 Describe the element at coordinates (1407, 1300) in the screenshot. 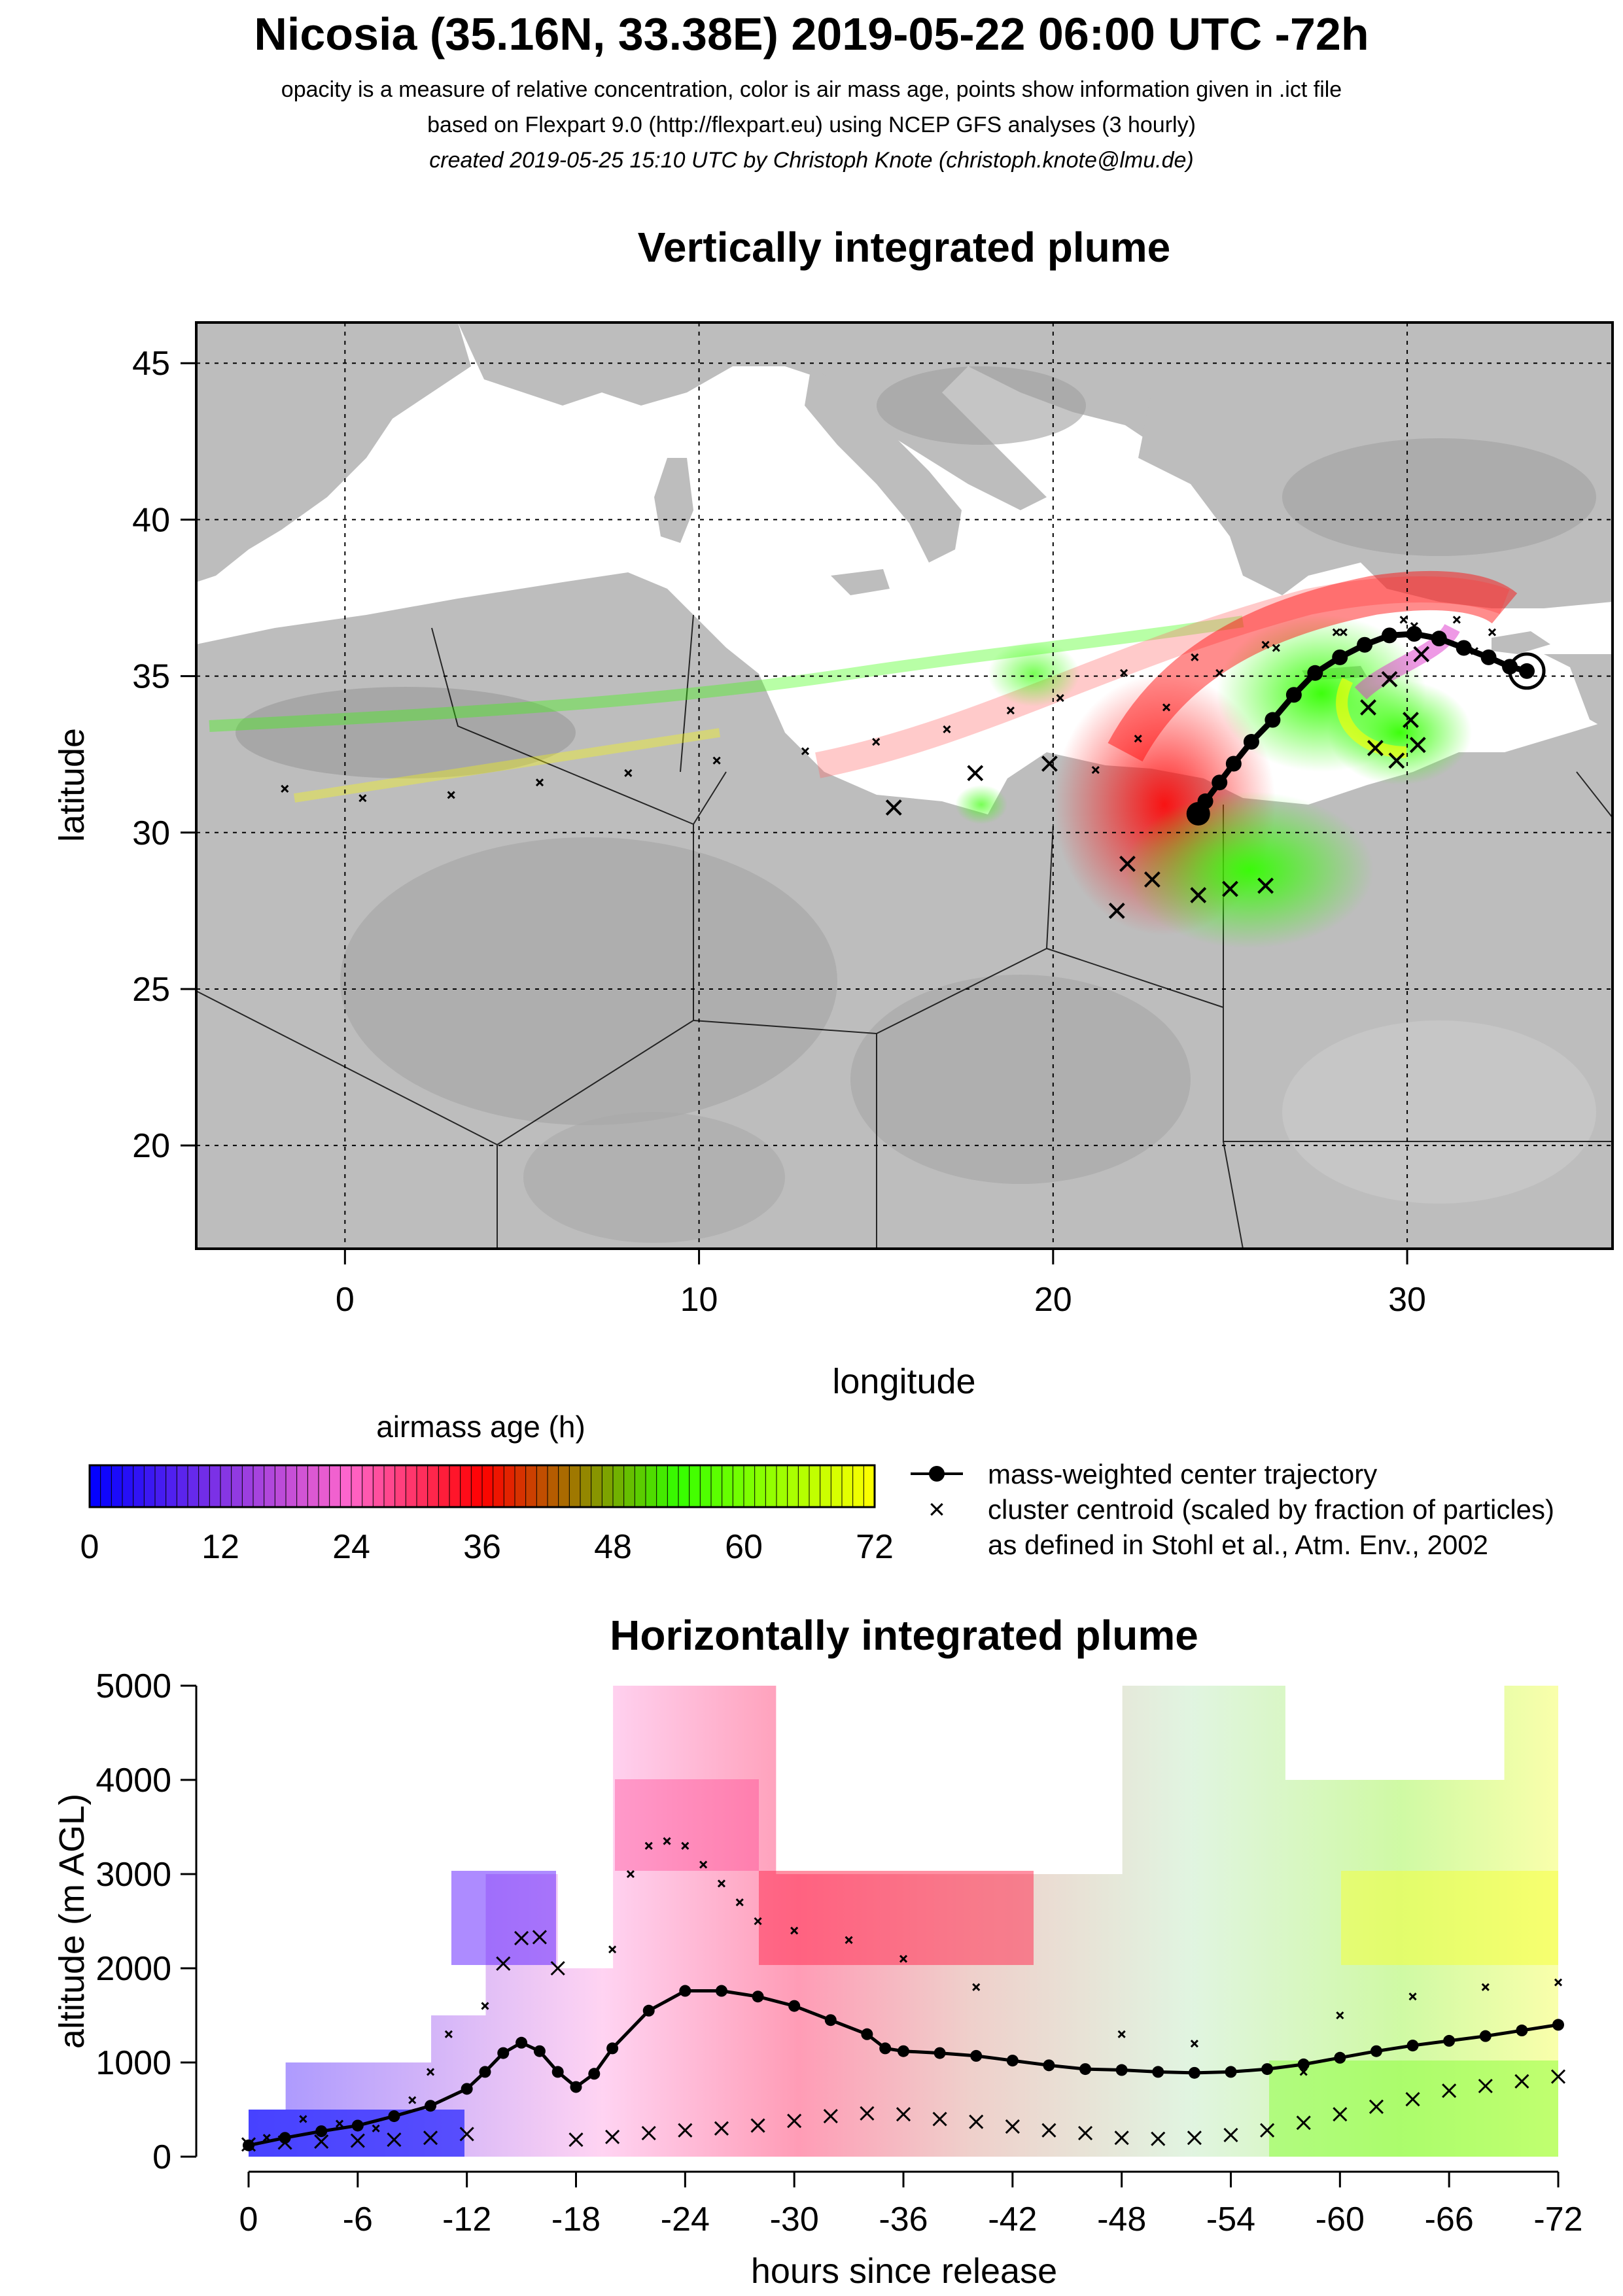

I see `map-x-tick-label: 30` at that location.